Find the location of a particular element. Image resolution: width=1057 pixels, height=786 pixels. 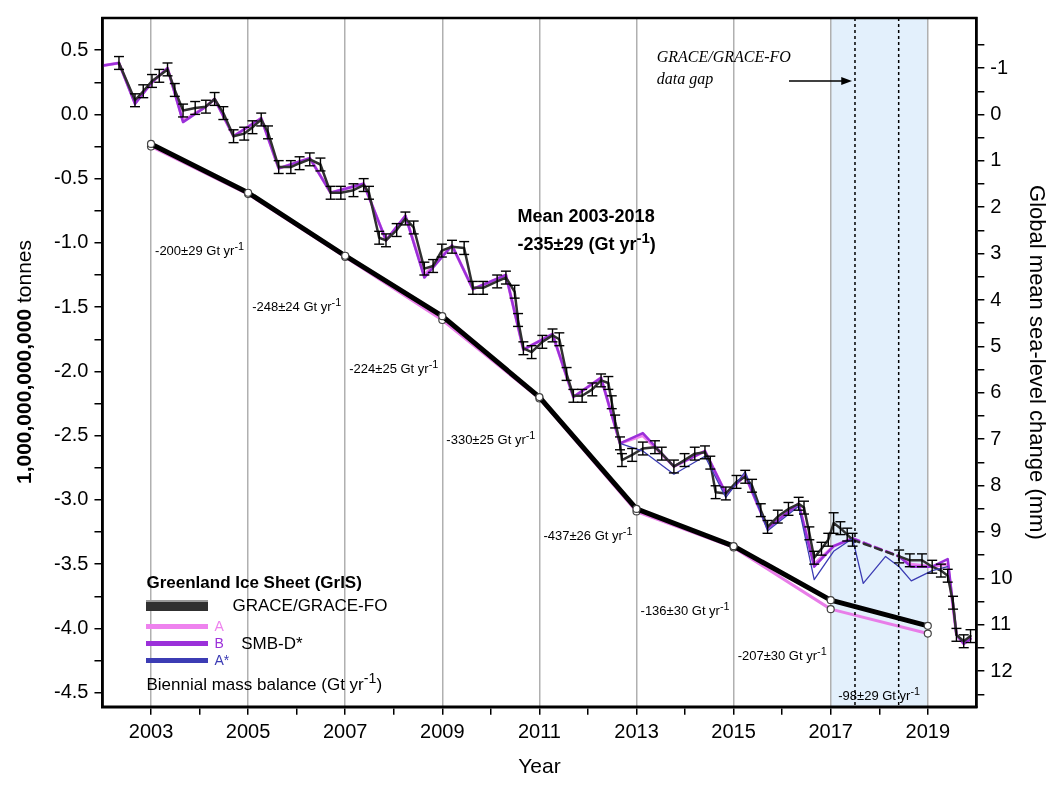

annotation: SMB-D* is located at coordinates (272, 643).